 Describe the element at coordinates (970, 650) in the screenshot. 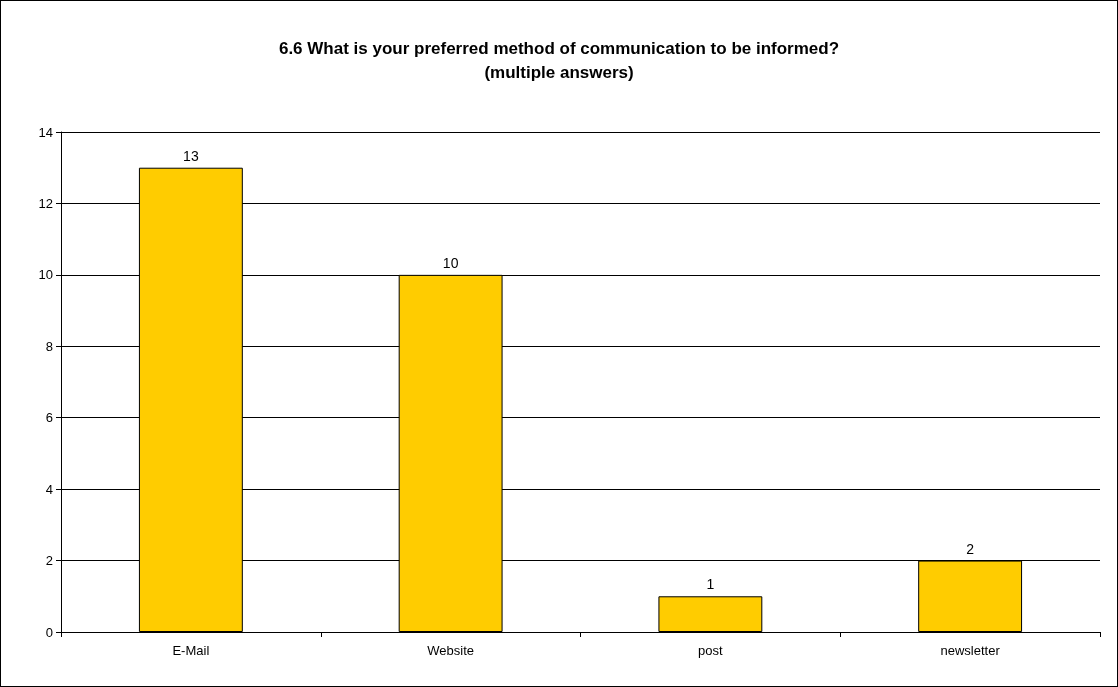

I see `x-tick-label: newsletter` at that location.